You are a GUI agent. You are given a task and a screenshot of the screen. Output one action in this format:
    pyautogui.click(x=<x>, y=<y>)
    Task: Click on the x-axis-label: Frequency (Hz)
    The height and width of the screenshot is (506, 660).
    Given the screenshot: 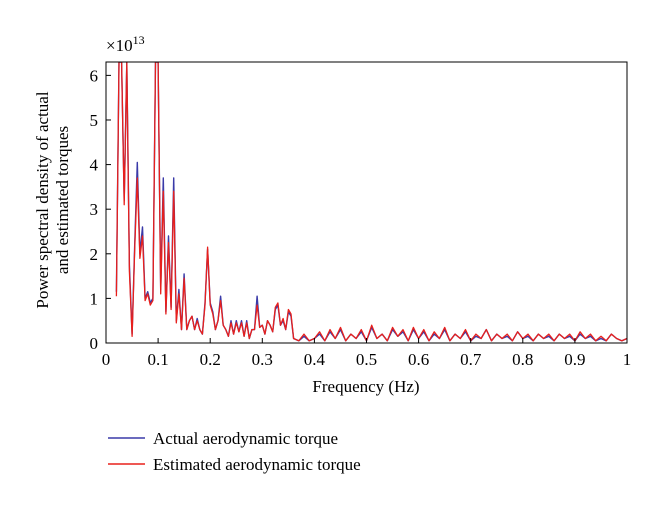 What is the action you would take?
    pyautogui.click(x=365, y=386)
    